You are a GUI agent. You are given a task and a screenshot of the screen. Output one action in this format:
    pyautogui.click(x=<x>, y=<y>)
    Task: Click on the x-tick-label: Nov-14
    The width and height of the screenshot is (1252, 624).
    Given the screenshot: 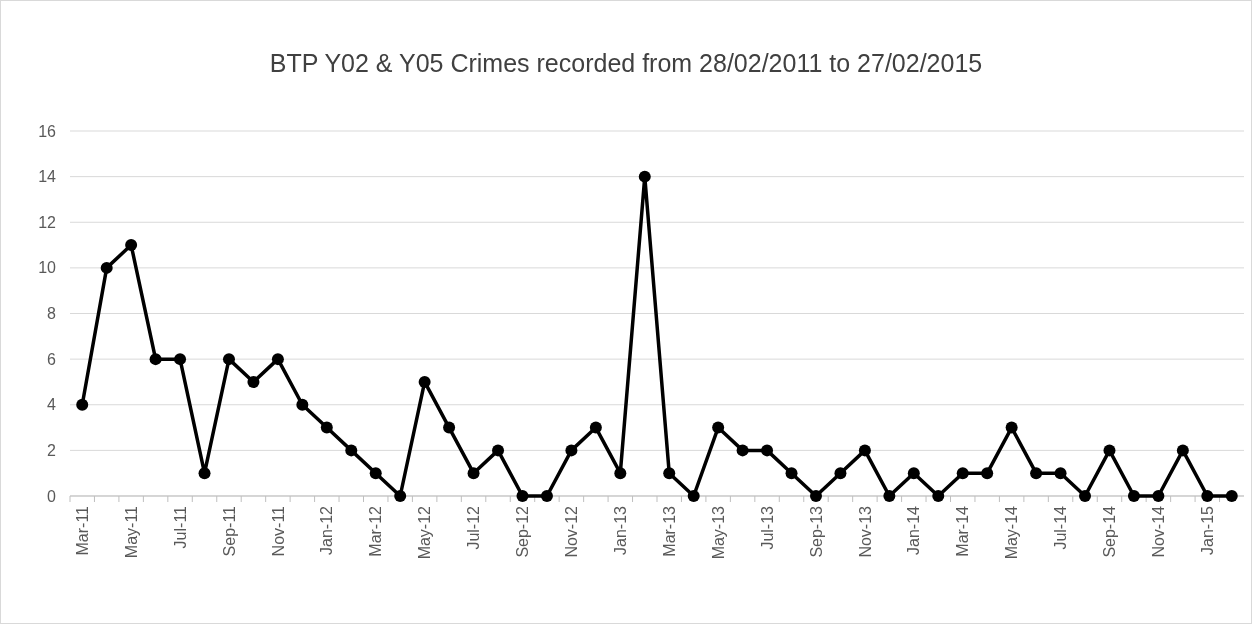 What is the action you would take?
    pyautogui.click(x=1158, y=531)
    